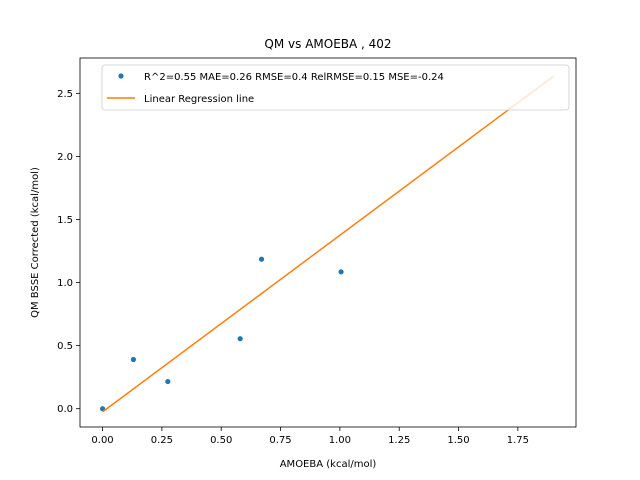 This screenshot has height=480, width=640. I want to click on y-axis-label: QM BSSE Corrected (kcal/mol), so click(35, 242).